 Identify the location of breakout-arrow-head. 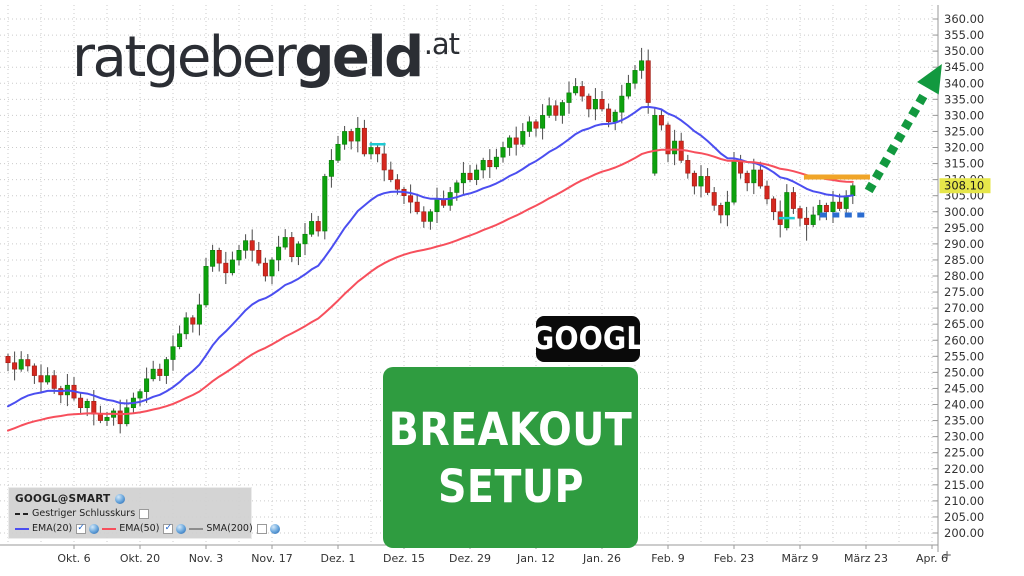
(929, 79).